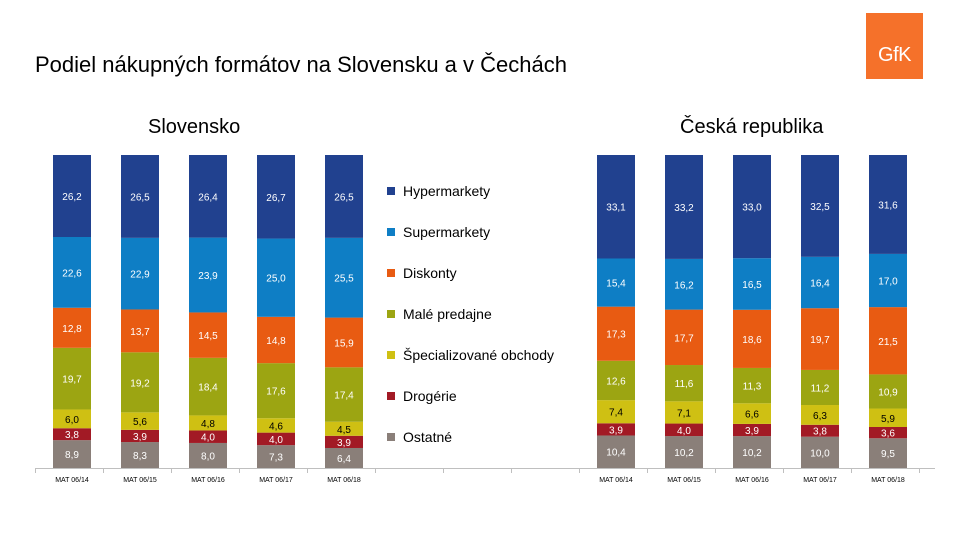 The image size is (960, 540). I want to click on data-label: 33,1, so click(616, 208).